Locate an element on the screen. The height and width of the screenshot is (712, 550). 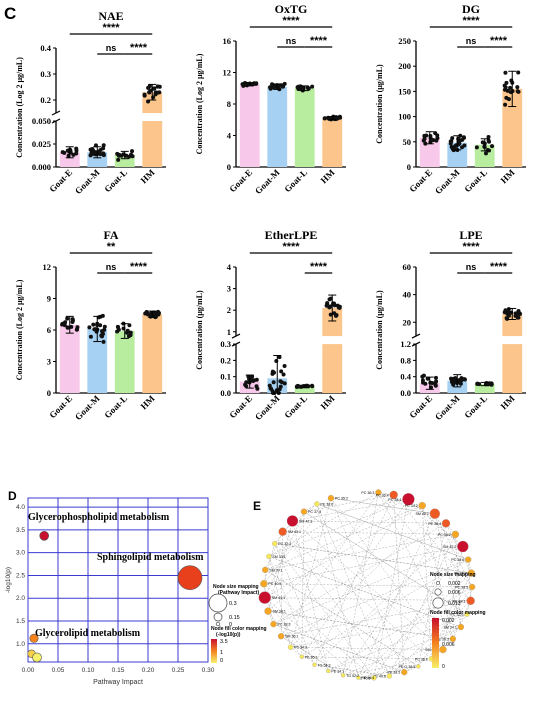
size-legend-subtitle: (Pathway Impact) is located at coordinates (238, 593).